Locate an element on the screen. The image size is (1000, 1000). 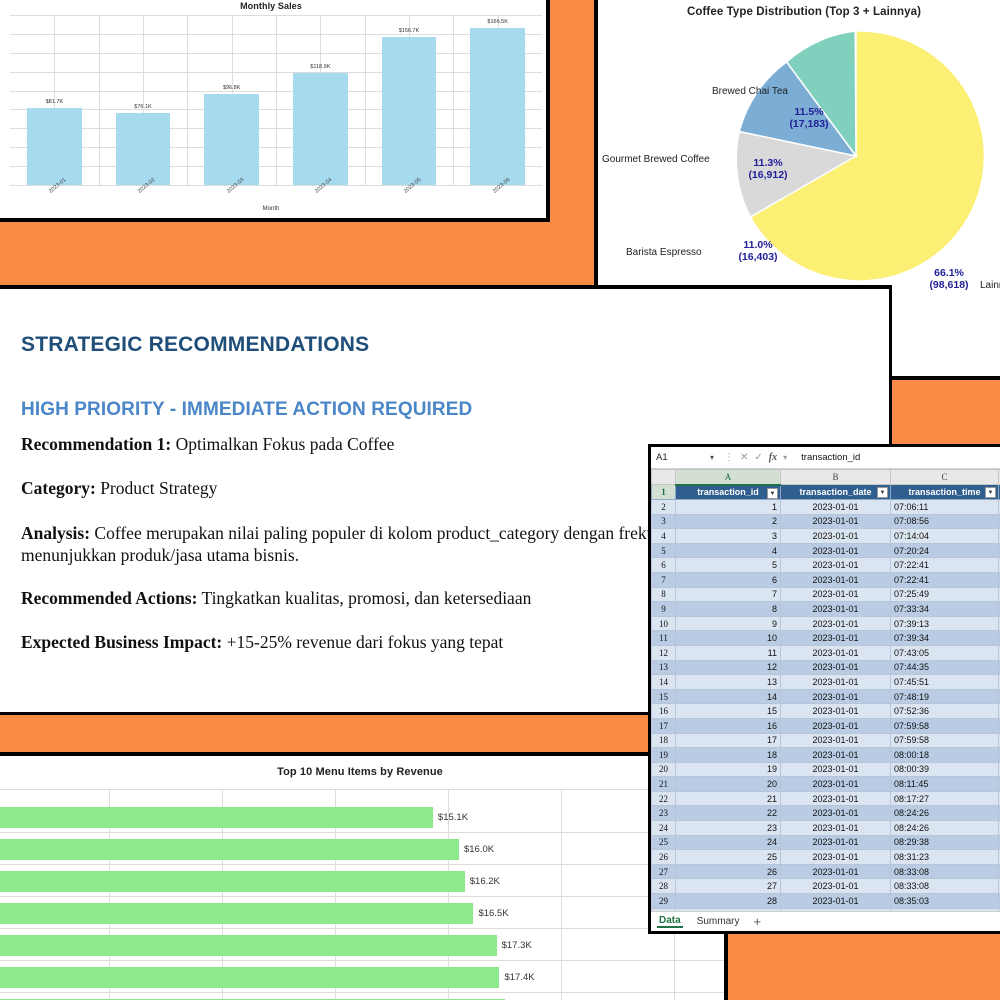
excel-row-header: 9 is located at coordinates (663, 609).